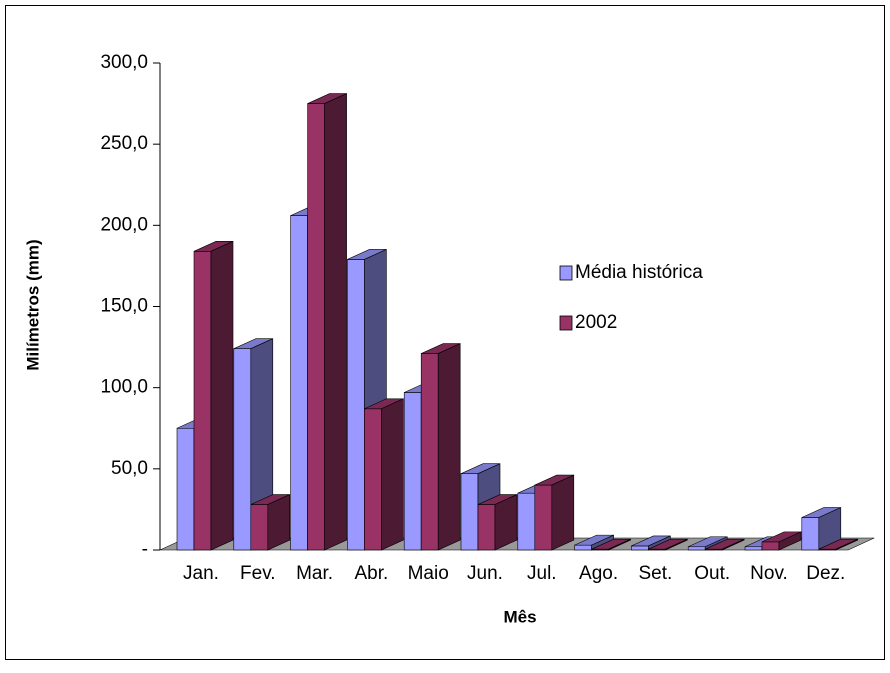 The width and height of the screenshot is (890, 673). Describe the element at coordinates (129, 468) in the screenshot. I see `y-tick-label: 50,0` at that location.